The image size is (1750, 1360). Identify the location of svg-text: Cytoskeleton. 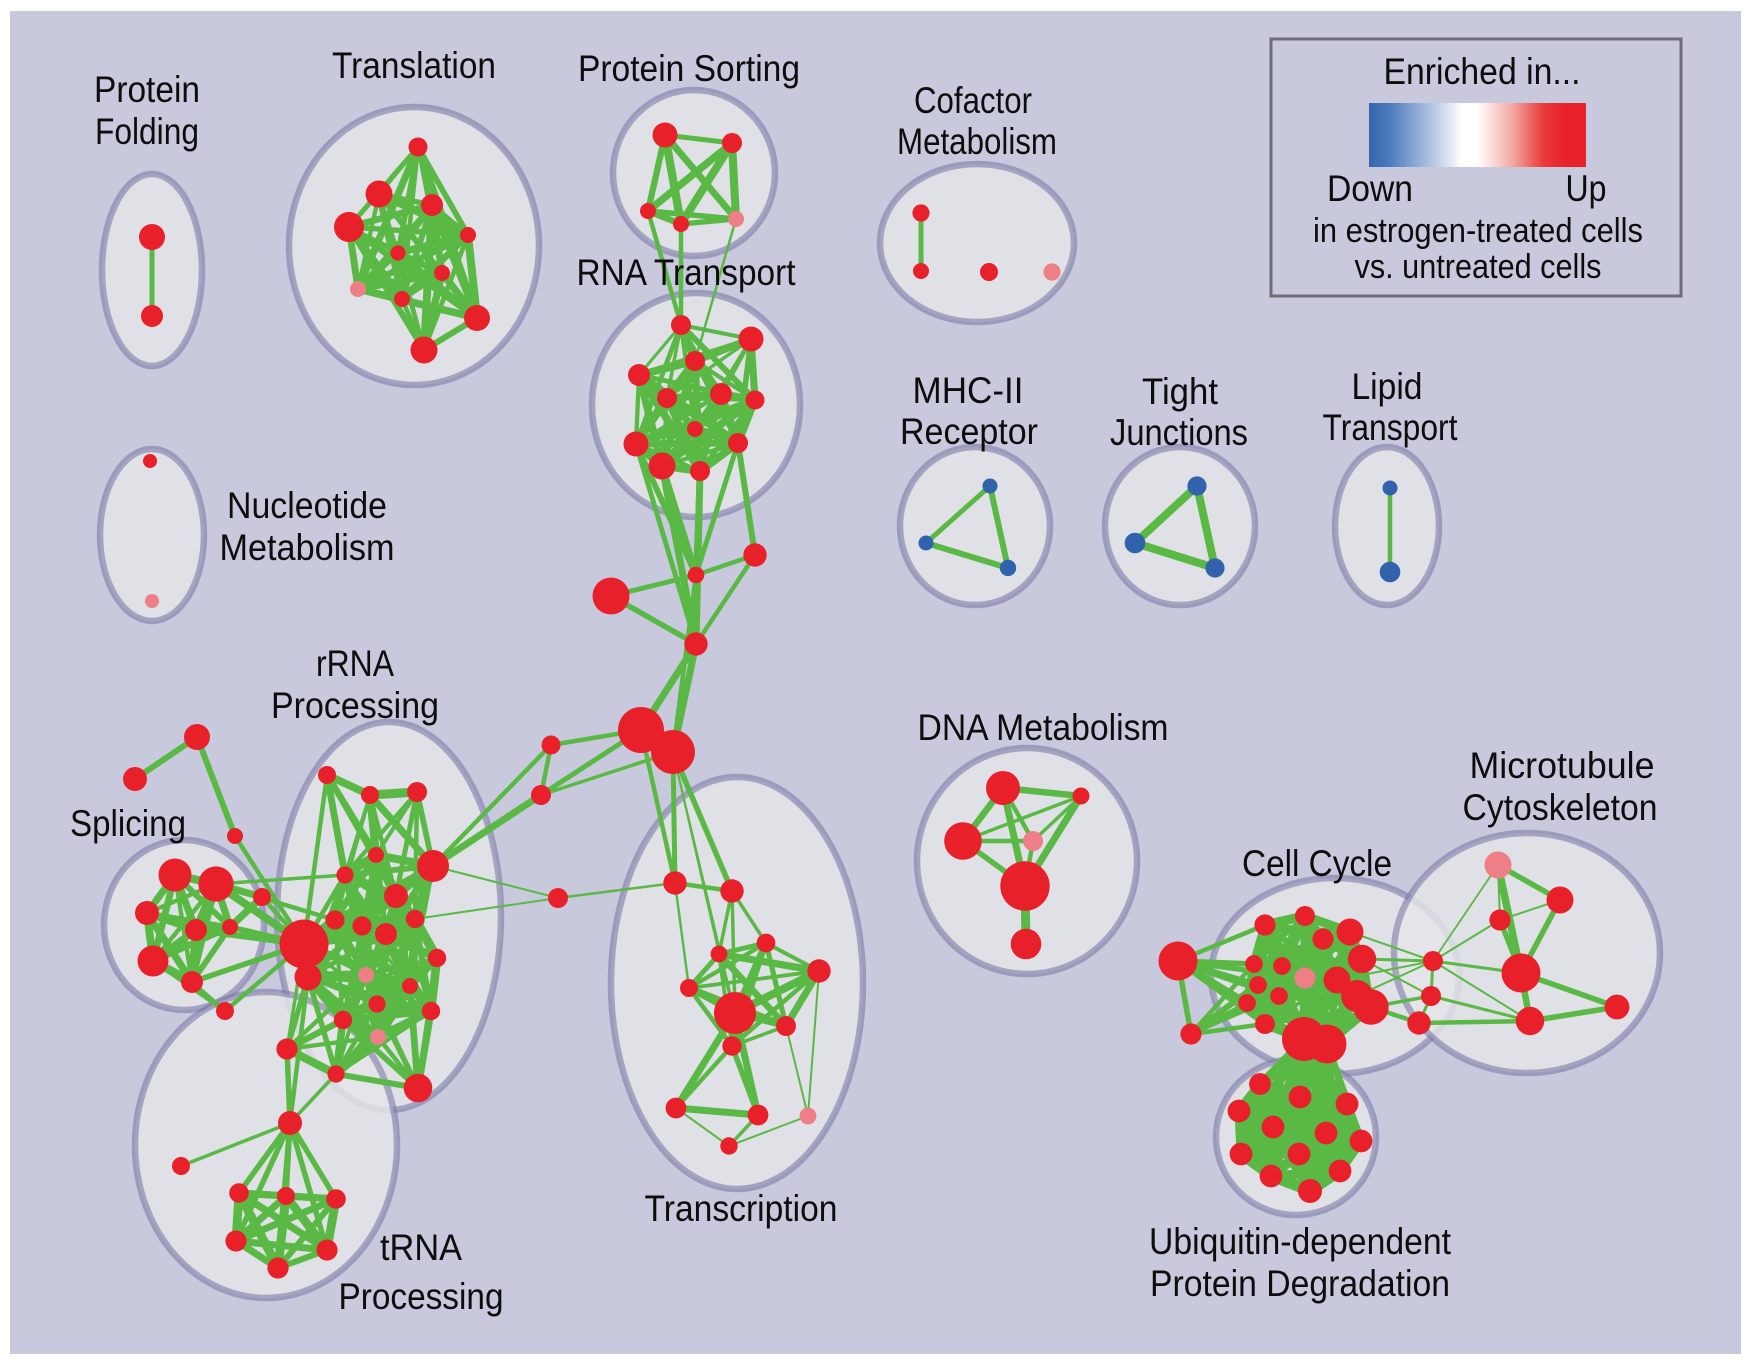
(1560, 807).